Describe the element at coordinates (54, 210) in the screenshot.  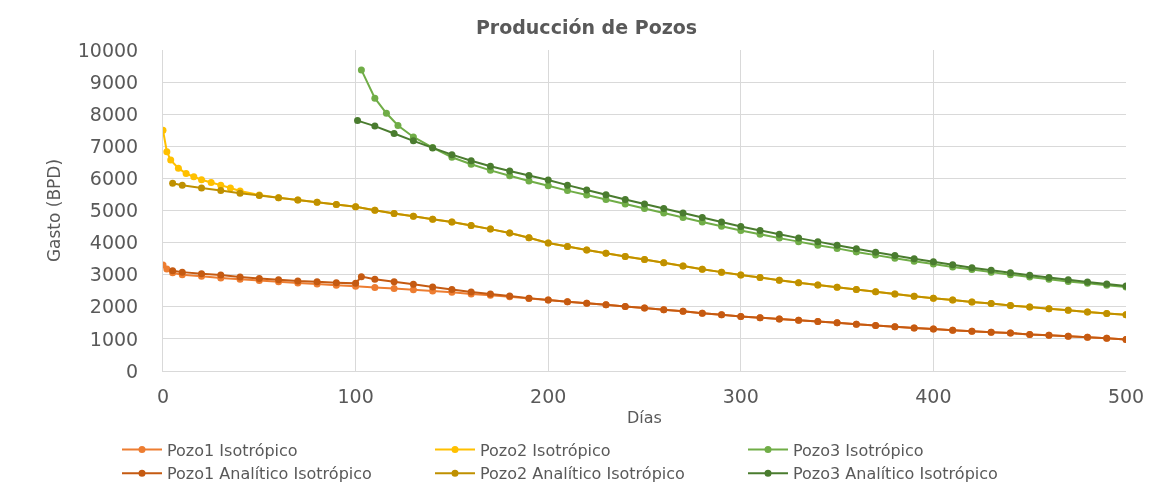
I see `y-axis-title: Gasto (BPD)` at that location.